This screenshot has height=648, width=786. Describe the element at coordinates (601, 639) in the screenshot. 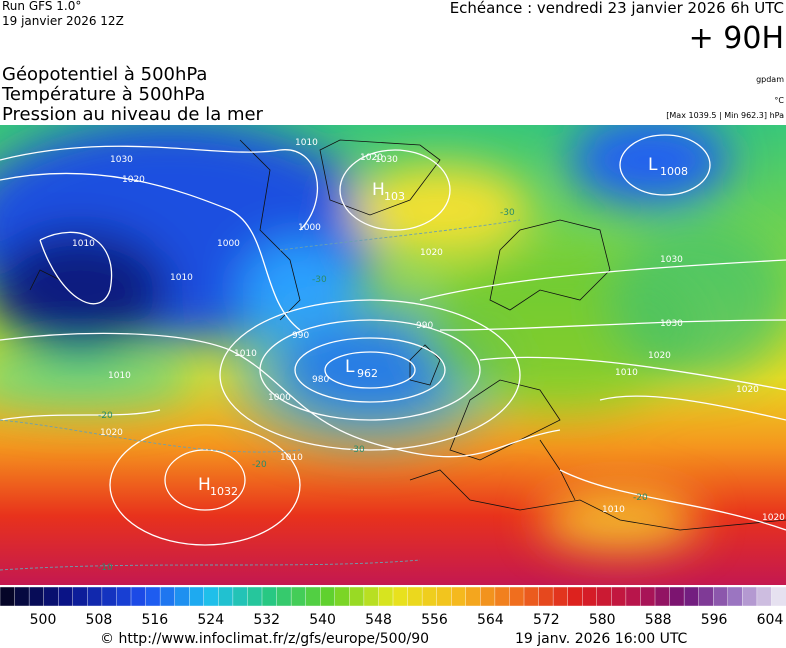

I see `generated-time: 19 janv. 2026 16:00 UTC` at that location.